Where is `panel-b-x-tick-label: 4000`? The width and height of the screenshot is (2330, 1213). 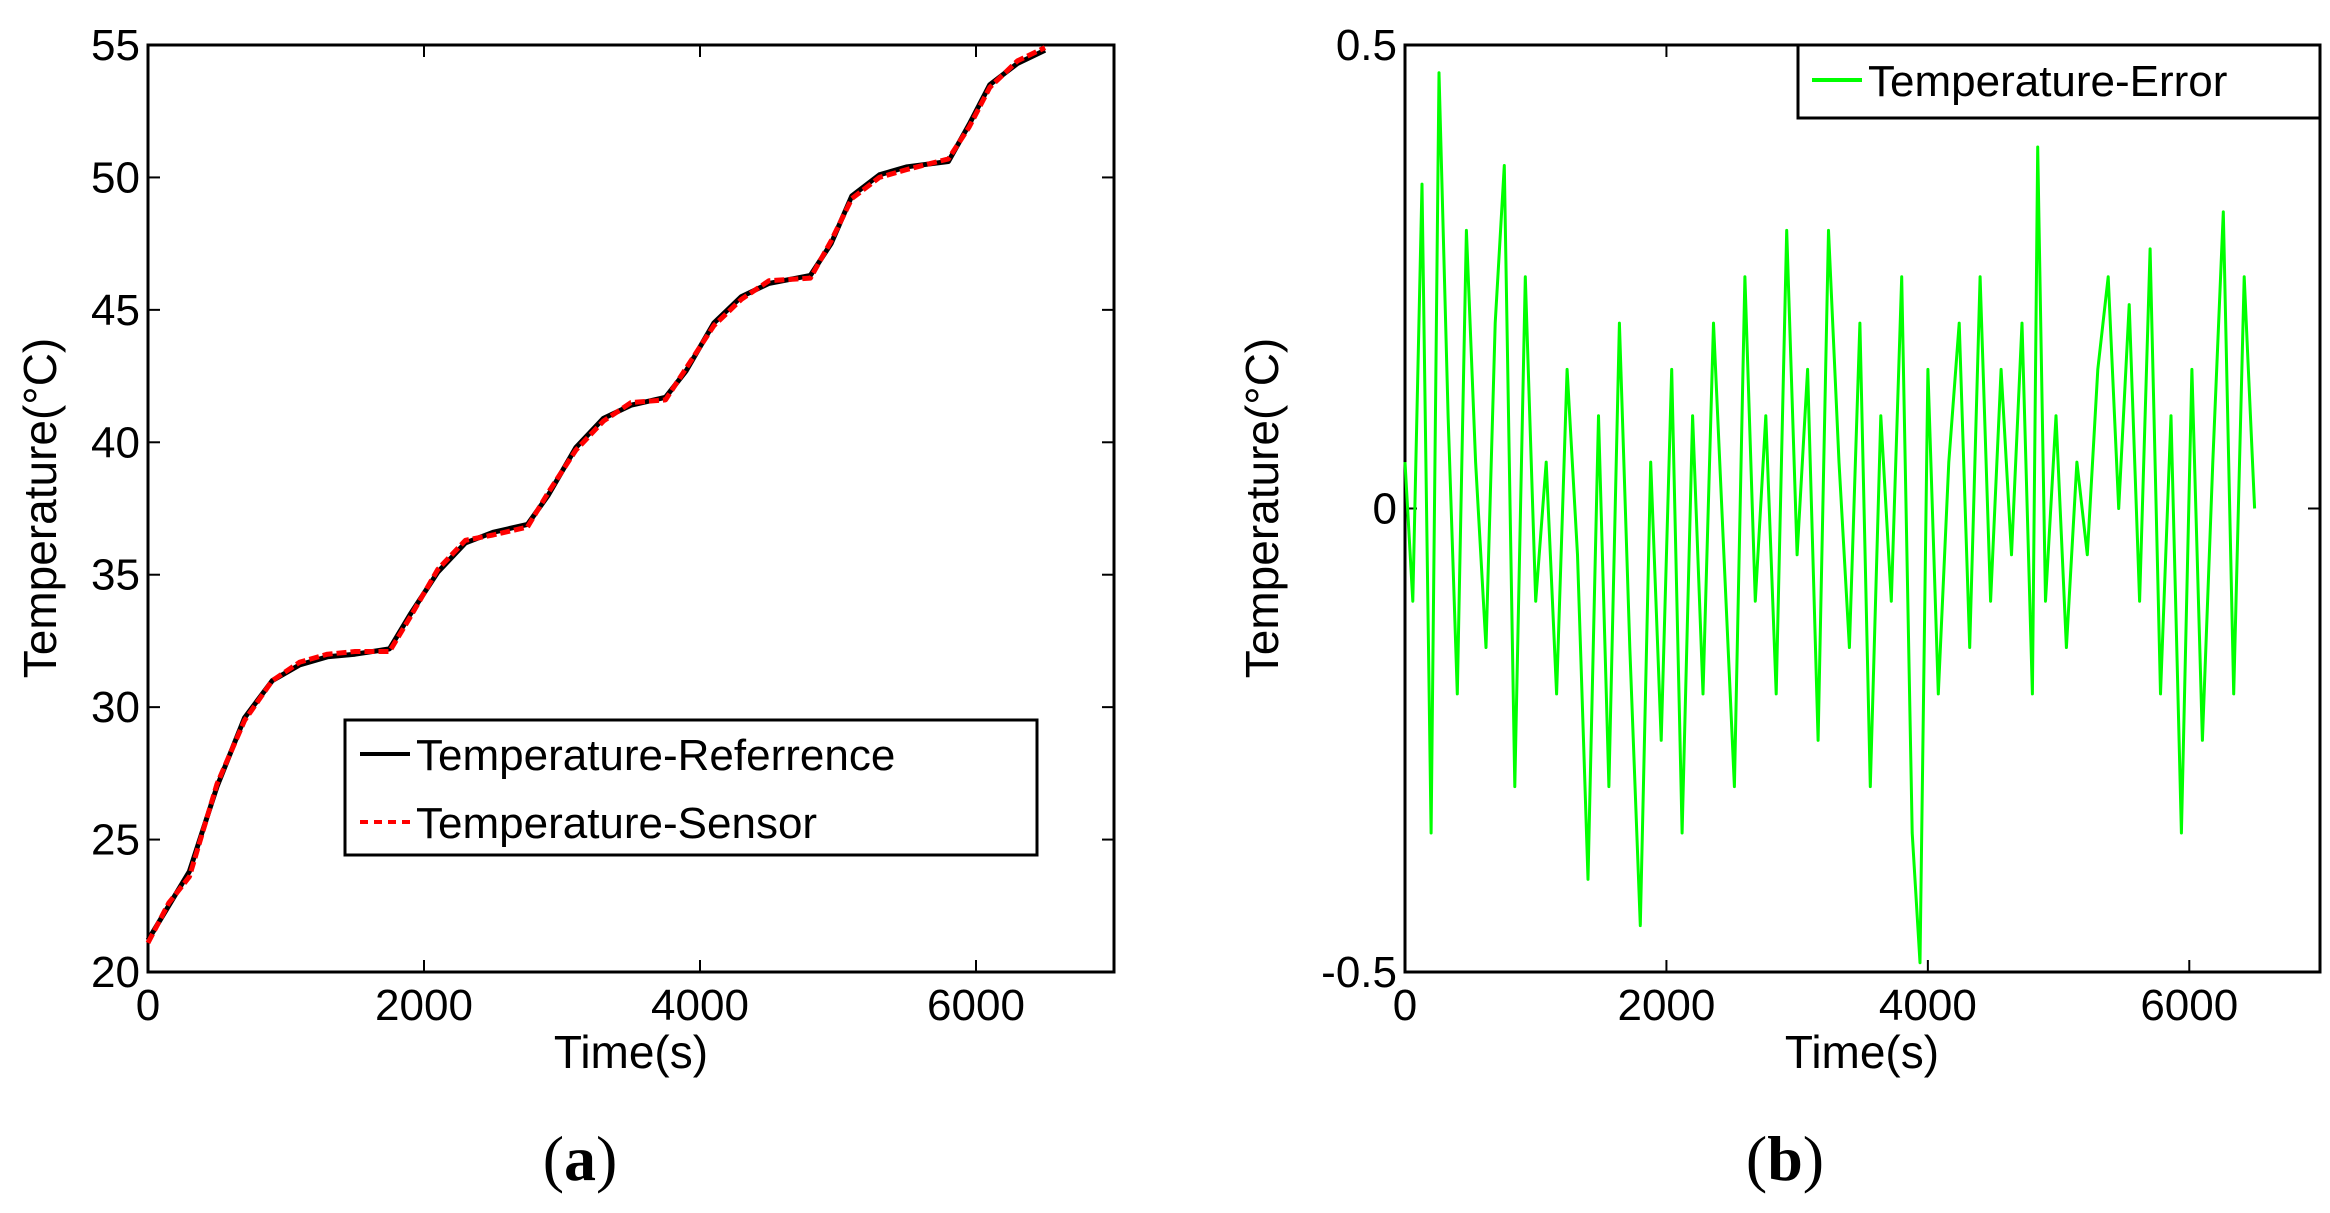
panel-b-x-tick-label: 4000 is located at coordinates (1928, 1005).